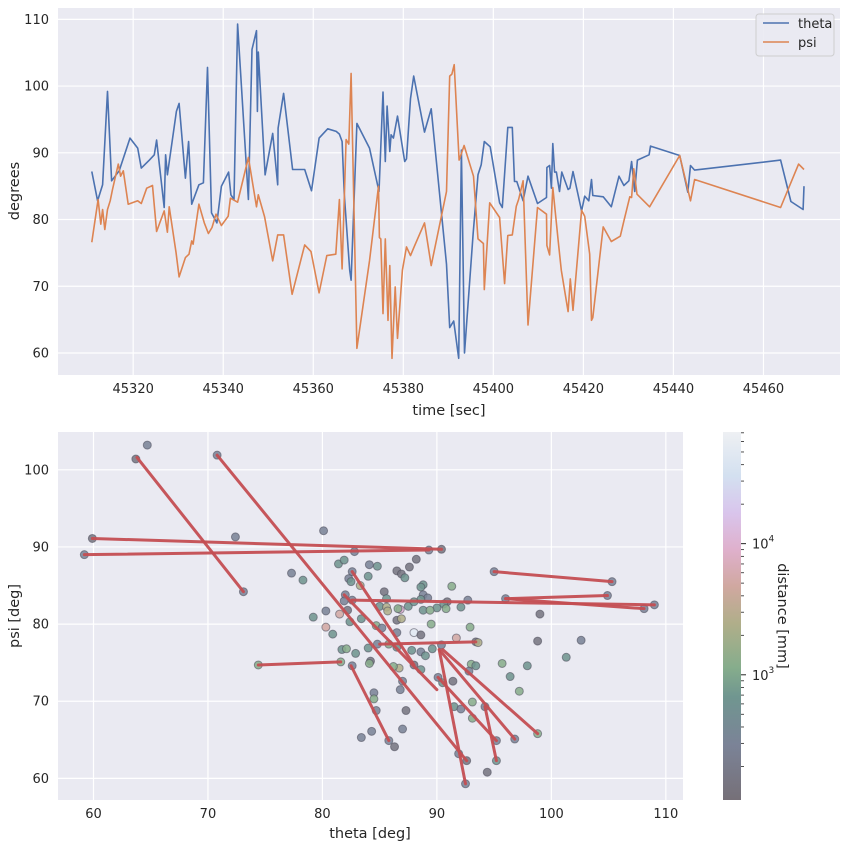 Image resolution: width=847 pixels, height=847 pixels. I want to click on x-tick-label: 80, so click(322, 814).